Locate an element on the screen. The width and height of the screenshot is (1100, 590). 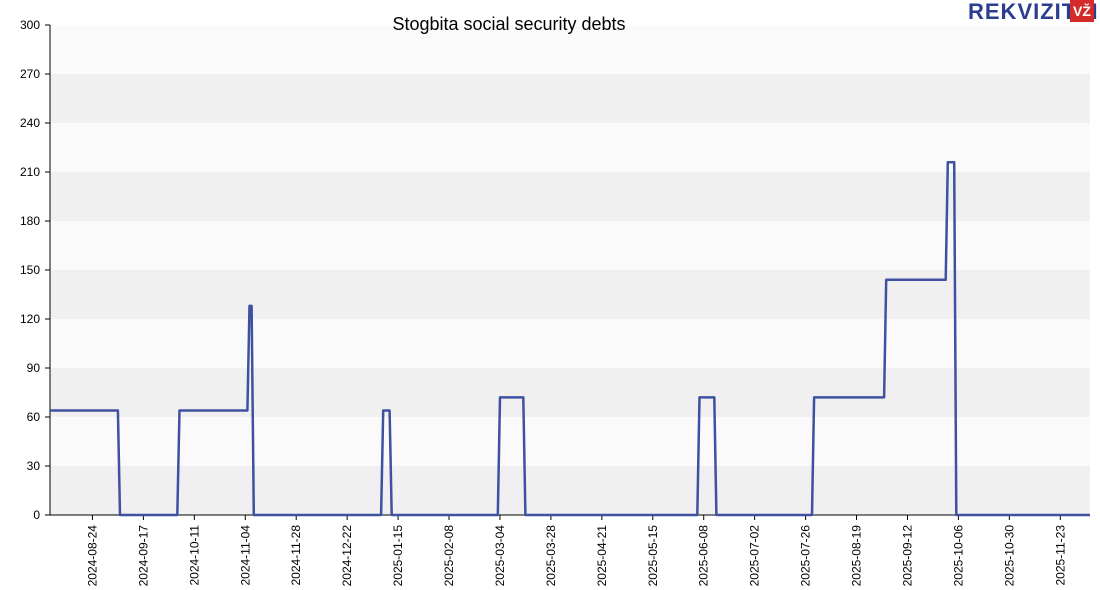
x-tick-label: 2025-04-21 is located at coordinates (602, 556).